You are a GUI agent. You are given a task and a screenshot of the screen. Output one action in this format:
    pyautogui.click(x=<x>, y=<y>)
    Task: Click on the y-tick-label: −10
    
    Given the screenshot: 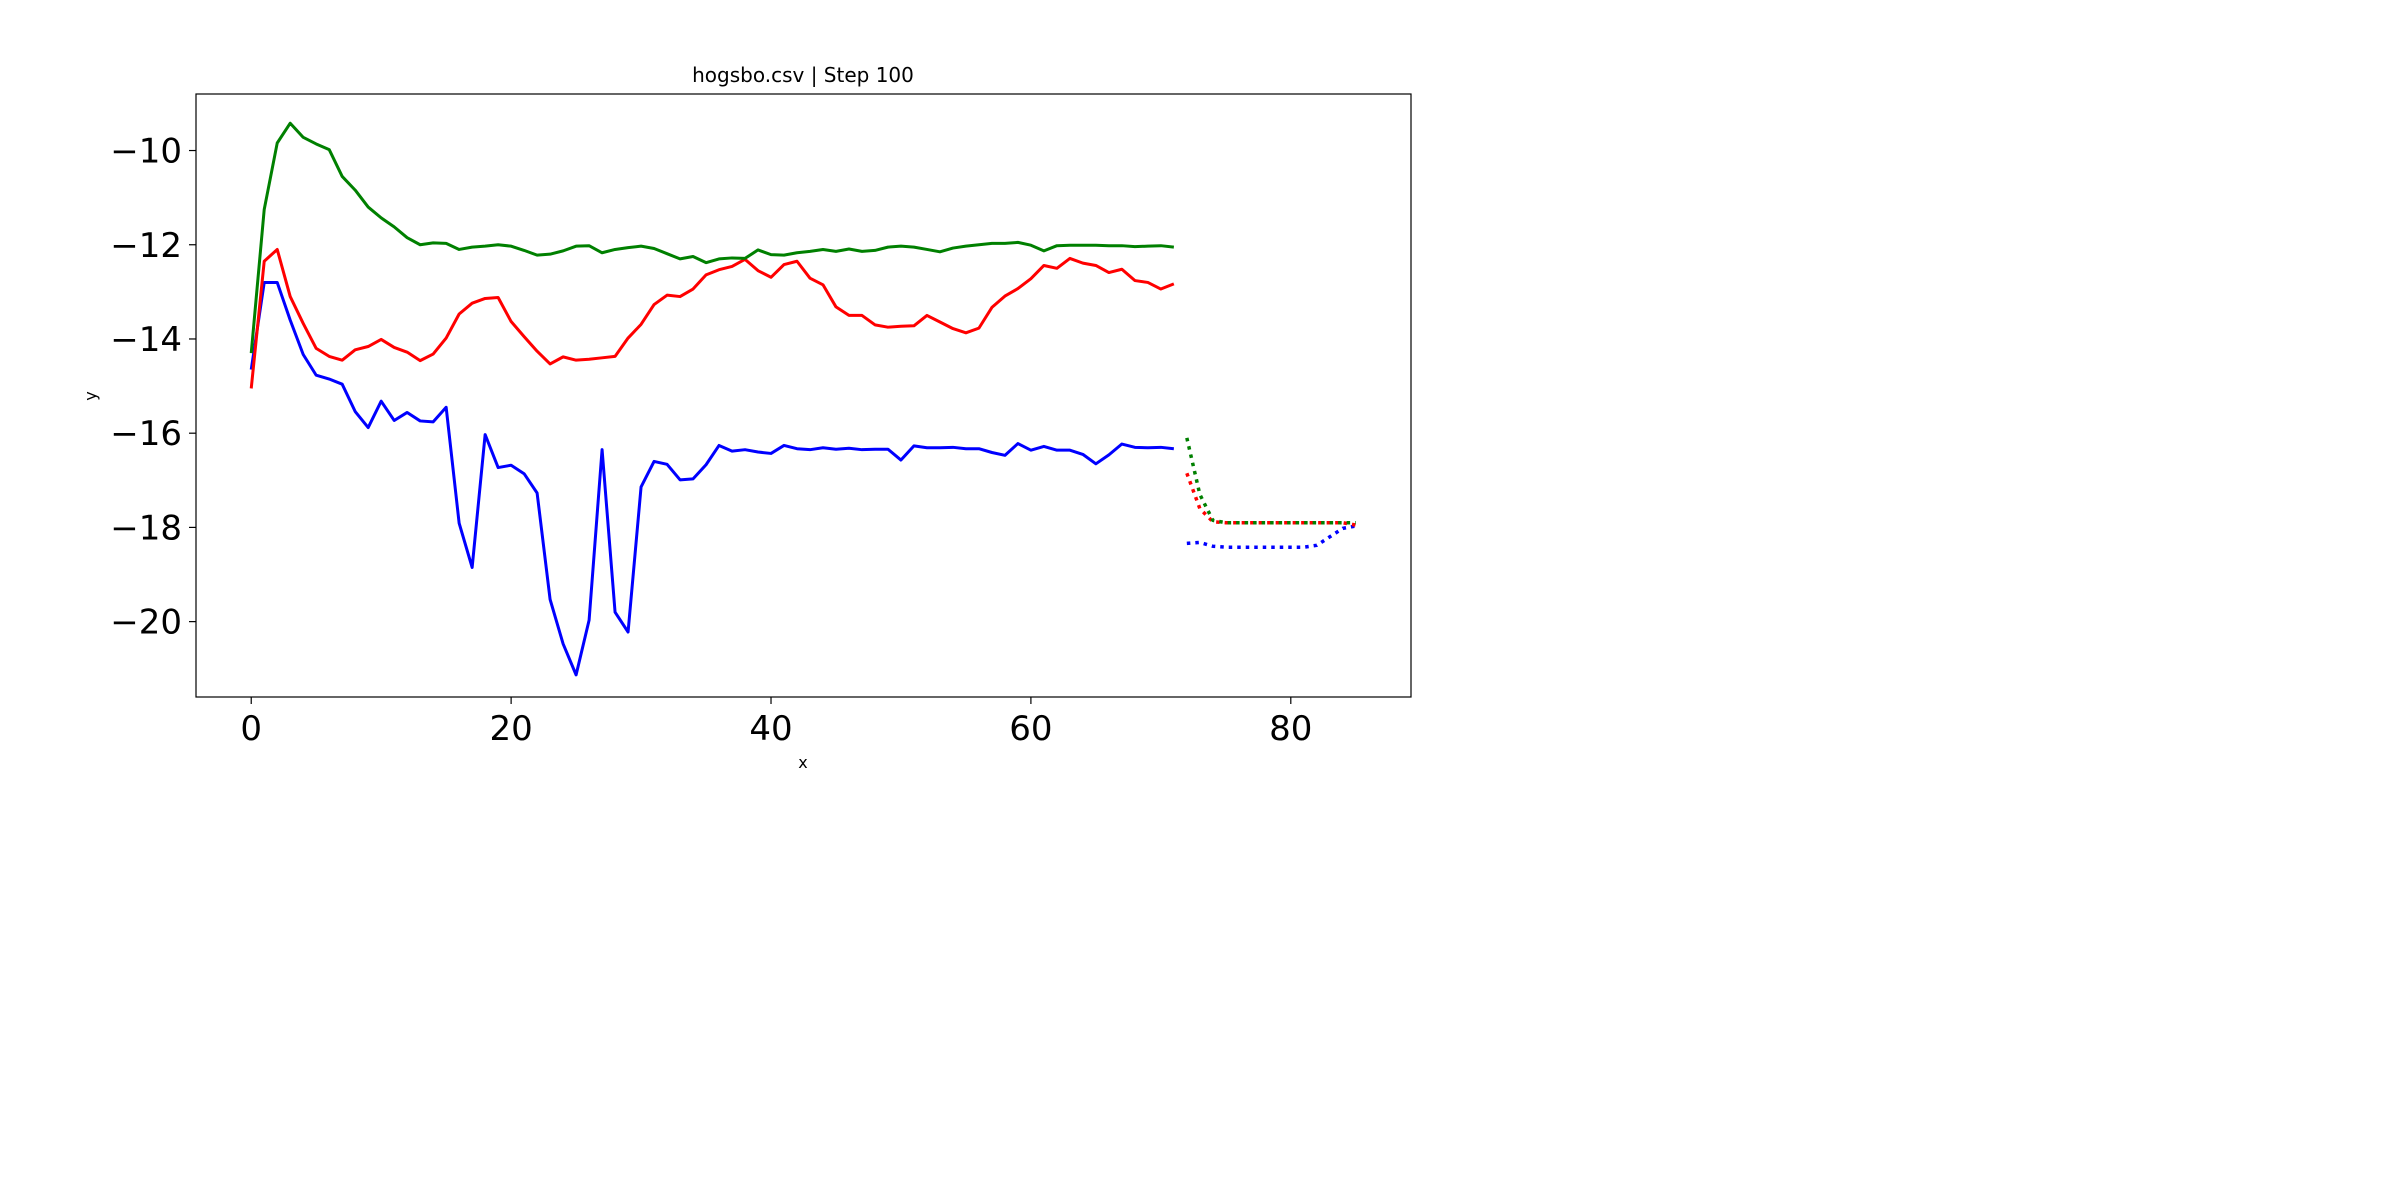 What is the action you would take?
    pyautogui.click(x=146, y=152)
    